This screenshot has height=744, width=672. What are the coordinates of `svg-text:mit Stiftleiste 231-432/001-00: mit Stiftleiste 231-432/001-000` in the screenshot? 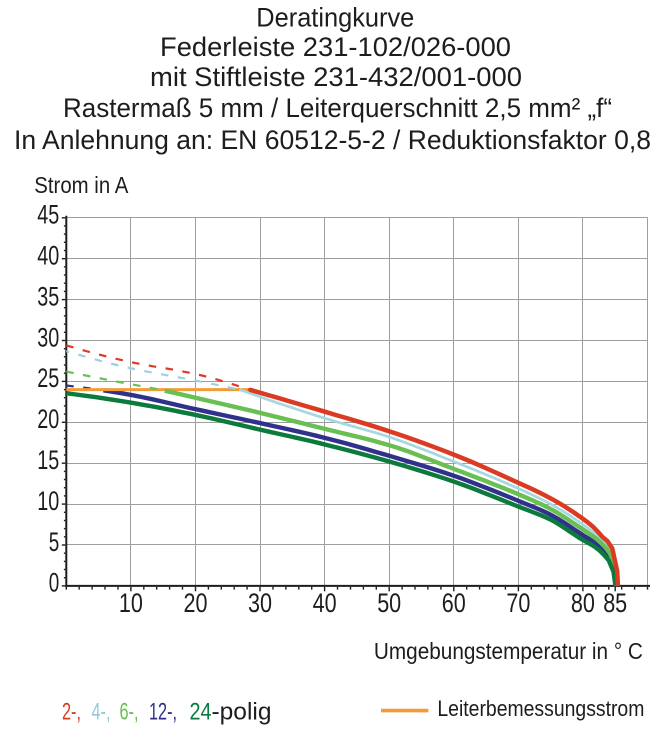 It's located at (336, 77).